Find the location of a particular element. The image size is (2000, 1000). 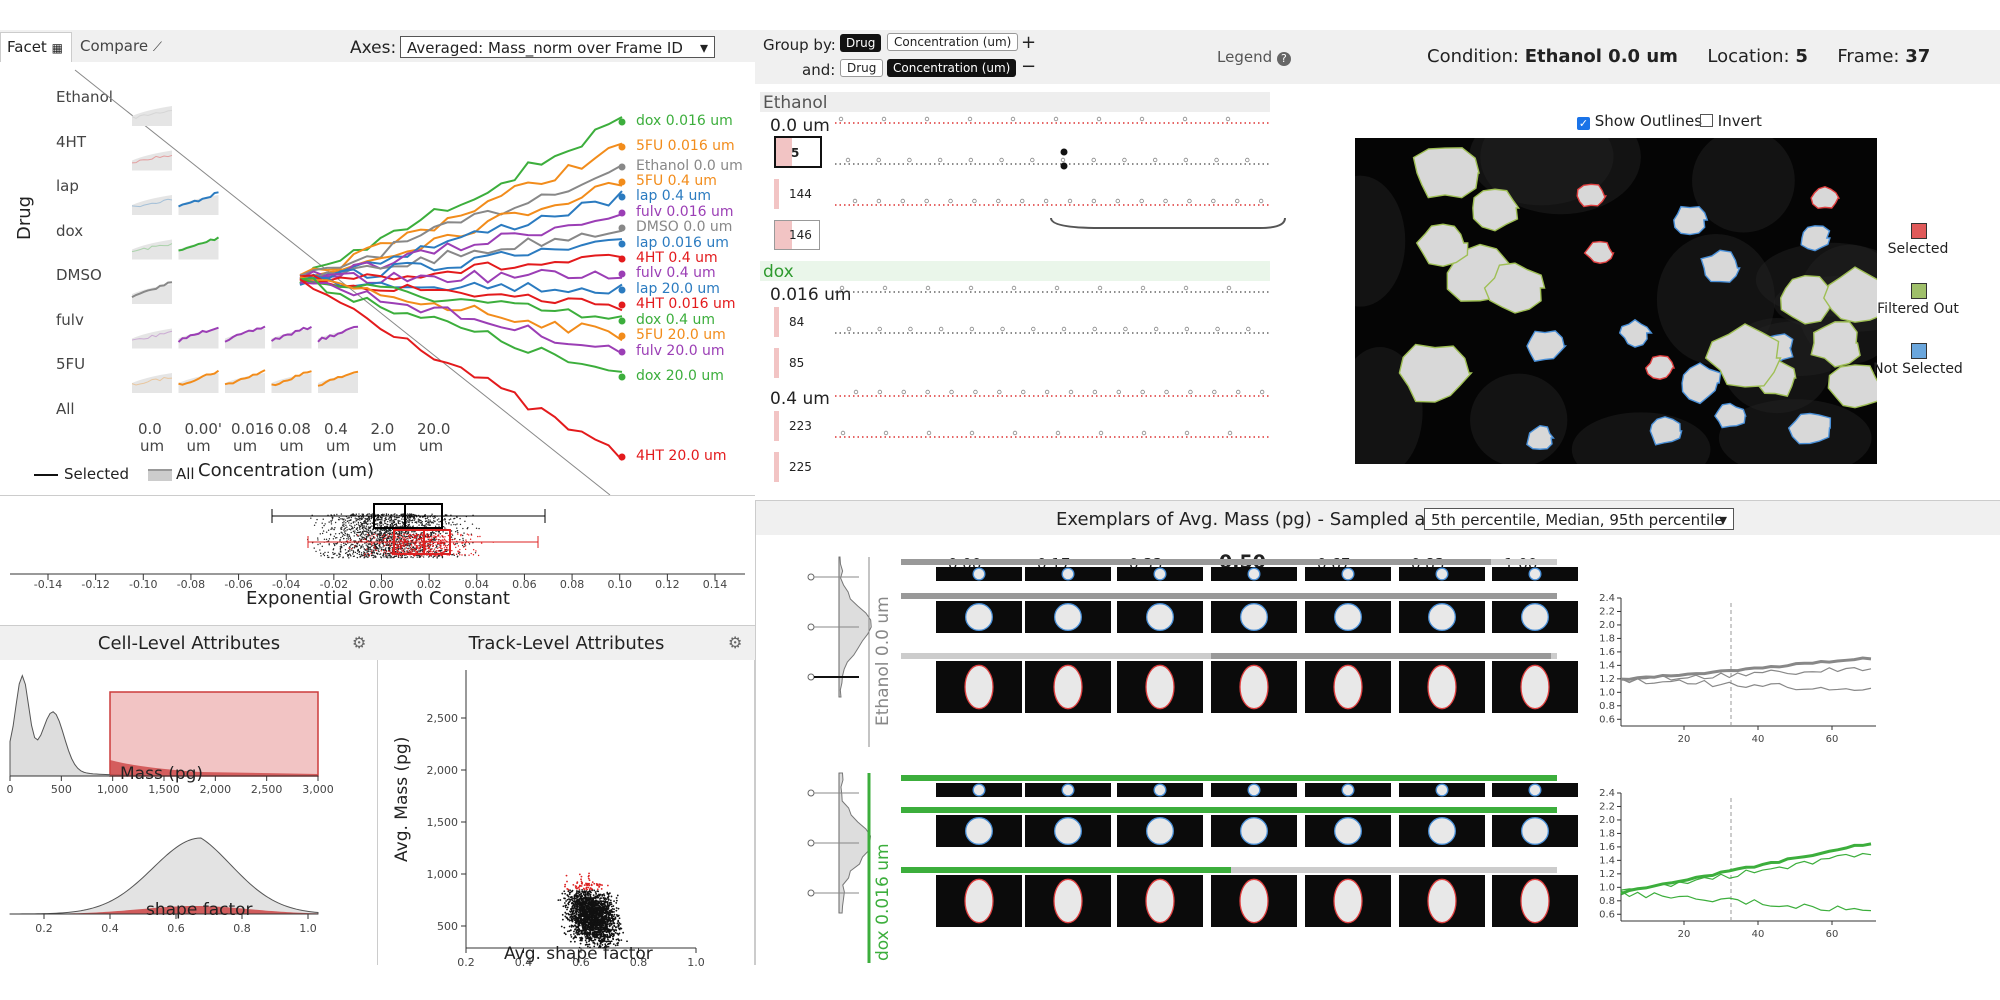

show-outlines-checkbox: ✓ is located at coordinates (1583, 123).